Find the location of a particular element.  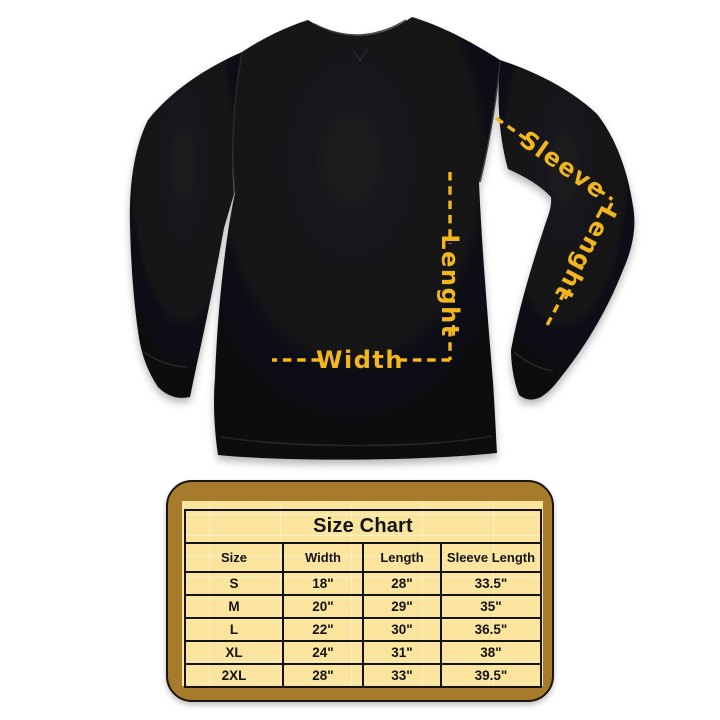

left-cuff-seam is located at coordinates (165, 359).